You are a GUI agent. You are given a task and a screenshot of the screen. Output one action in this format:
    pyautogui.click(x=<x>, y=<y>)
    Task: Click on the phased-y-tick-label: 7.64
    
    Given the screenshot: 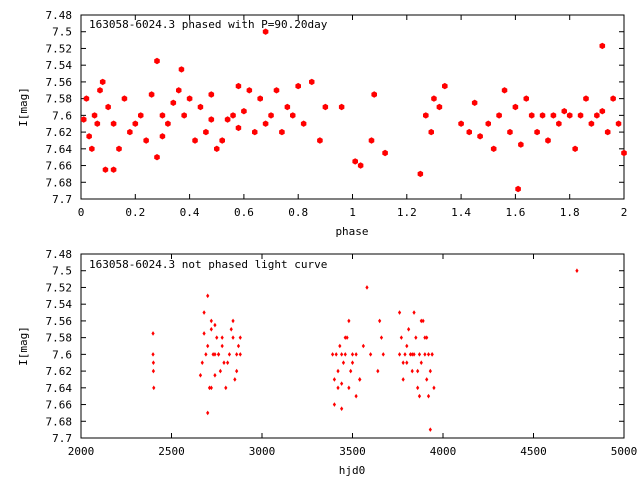 What is the action you would take?
    pyautogui.click(x=59, y=149)
    